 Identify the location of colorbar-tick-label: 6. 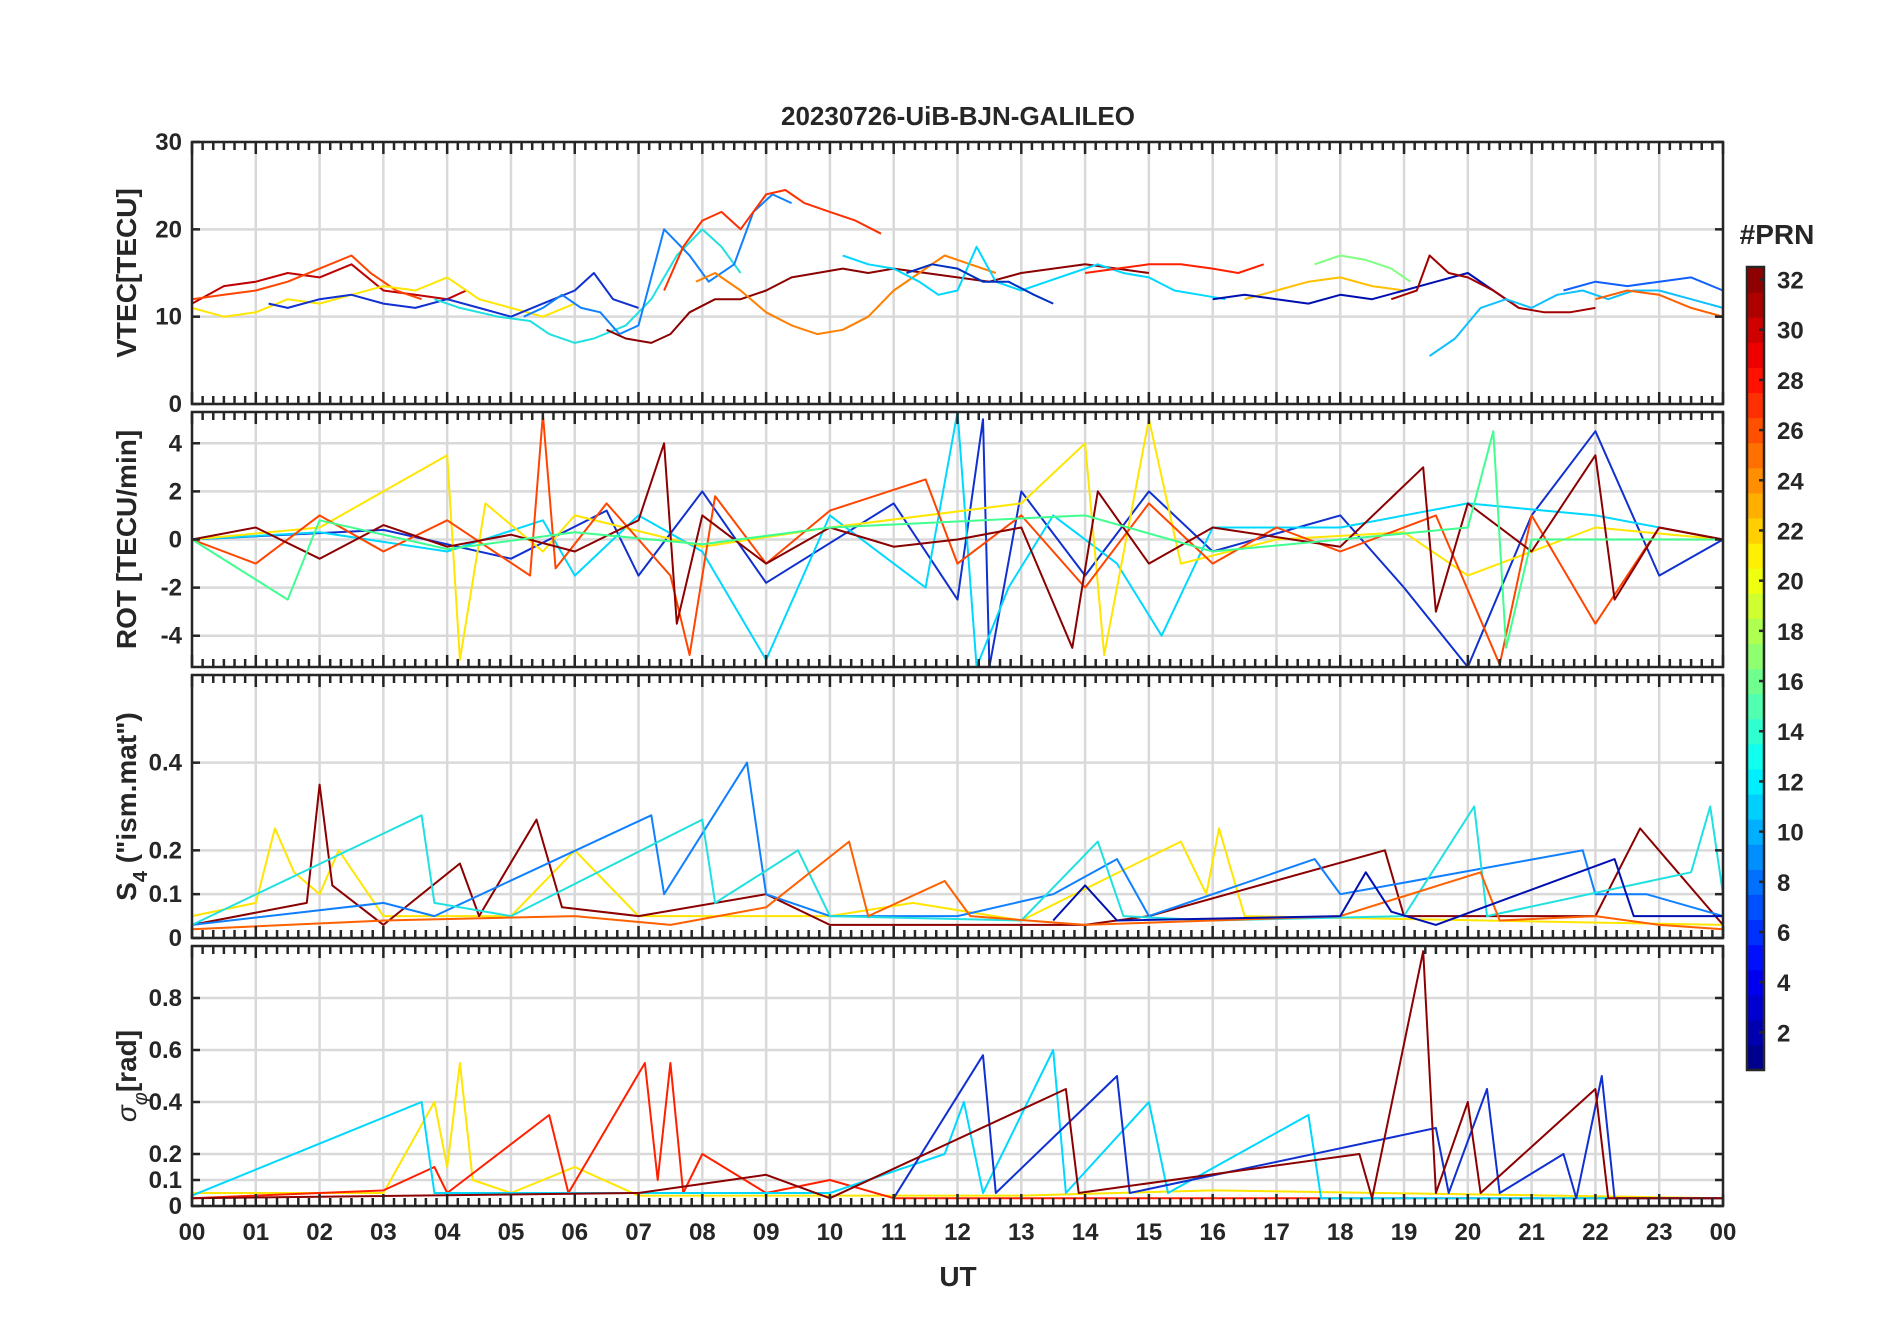
(1783, 933).